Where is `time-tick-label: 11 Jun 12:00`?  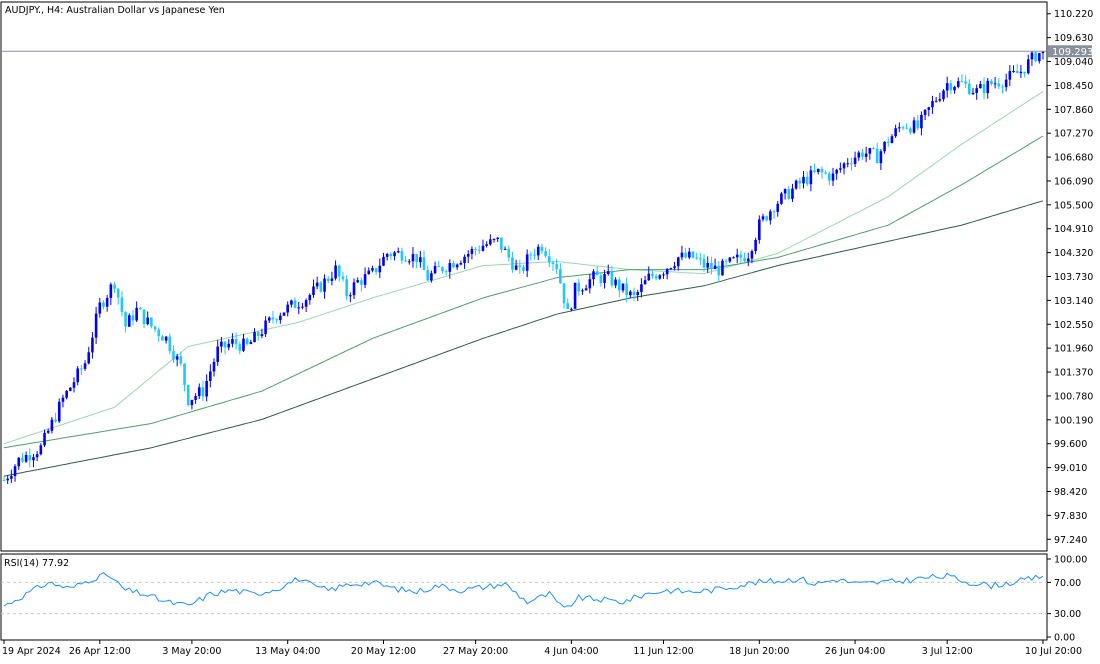
time-tick-label: 11 Jun 12:00 is located at coordinates (663, 651).